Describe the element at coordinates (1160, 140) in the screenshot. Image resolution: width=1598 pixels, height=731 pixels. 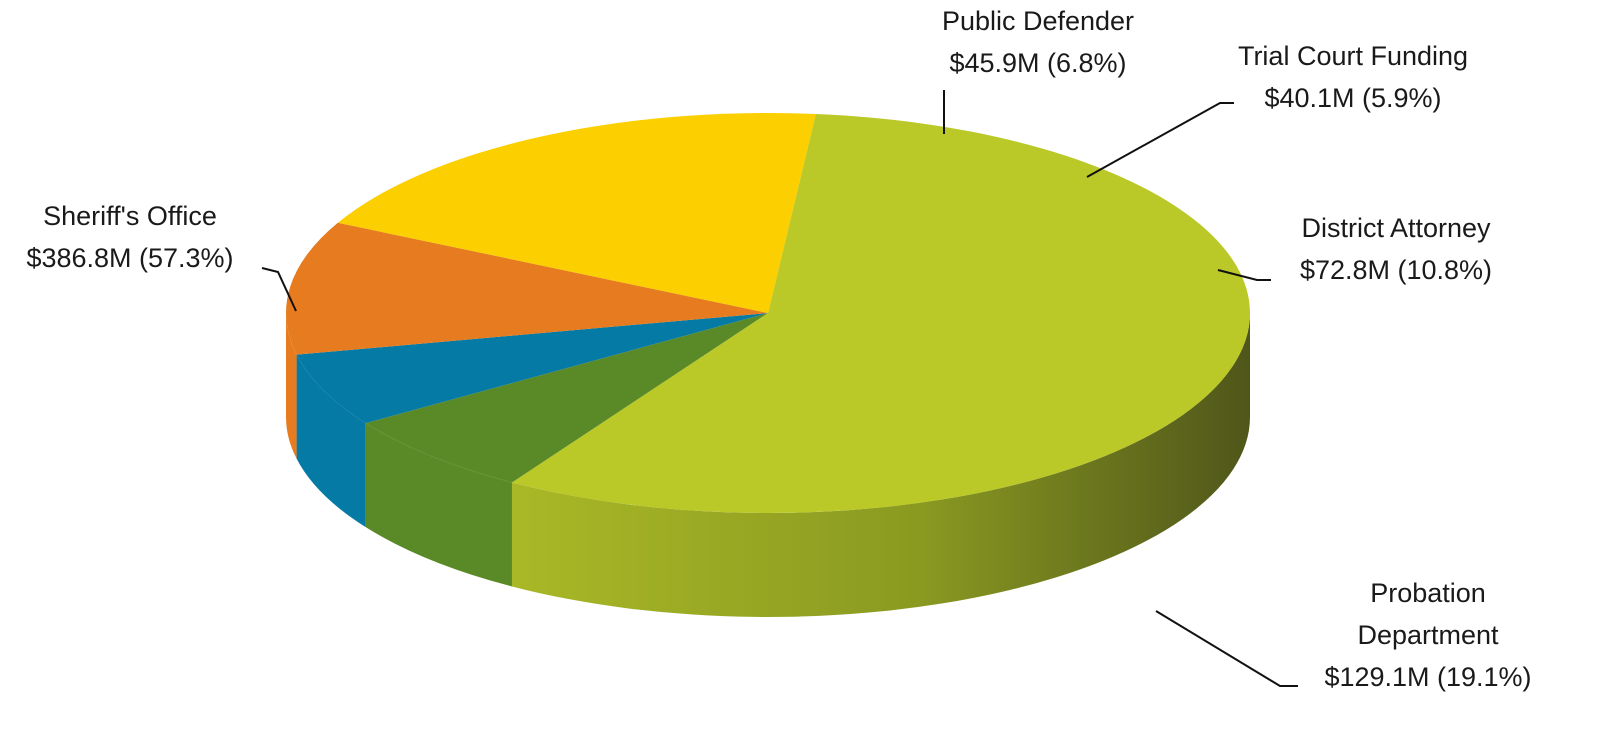
I see `leader-line-trial-court-funding` at that location.